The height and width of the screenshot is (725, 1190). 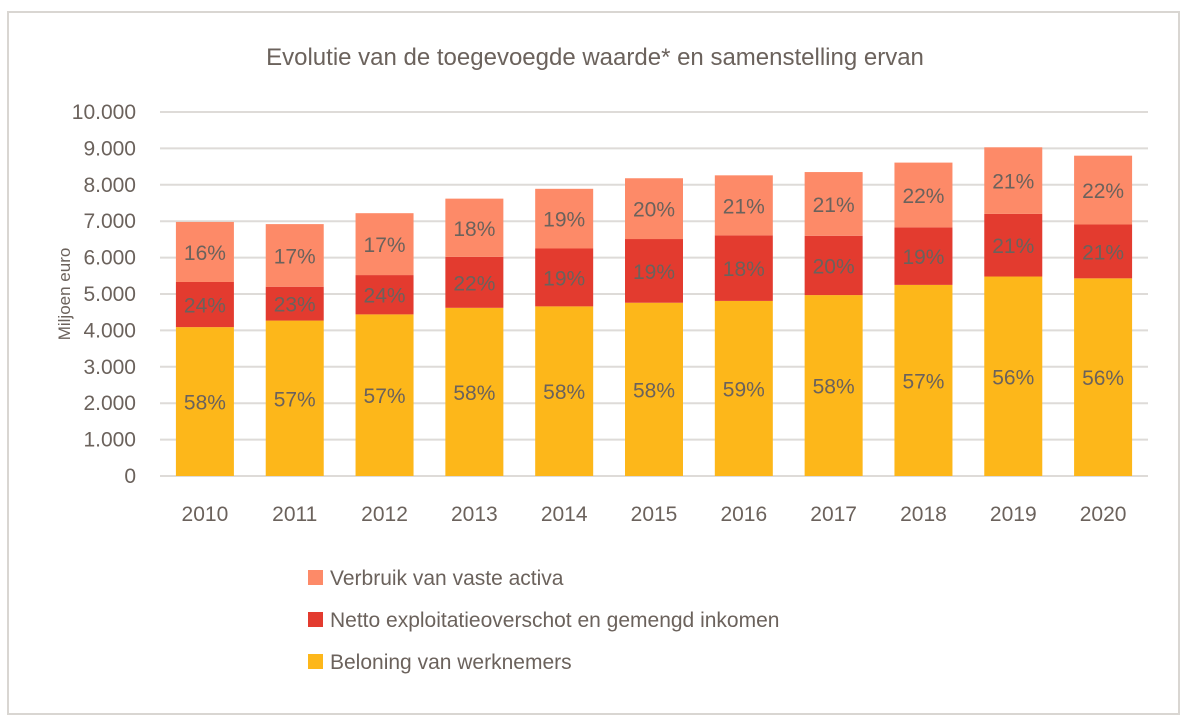 I want to click on y-tick-label: 3.000, so click(x=109, y=367).